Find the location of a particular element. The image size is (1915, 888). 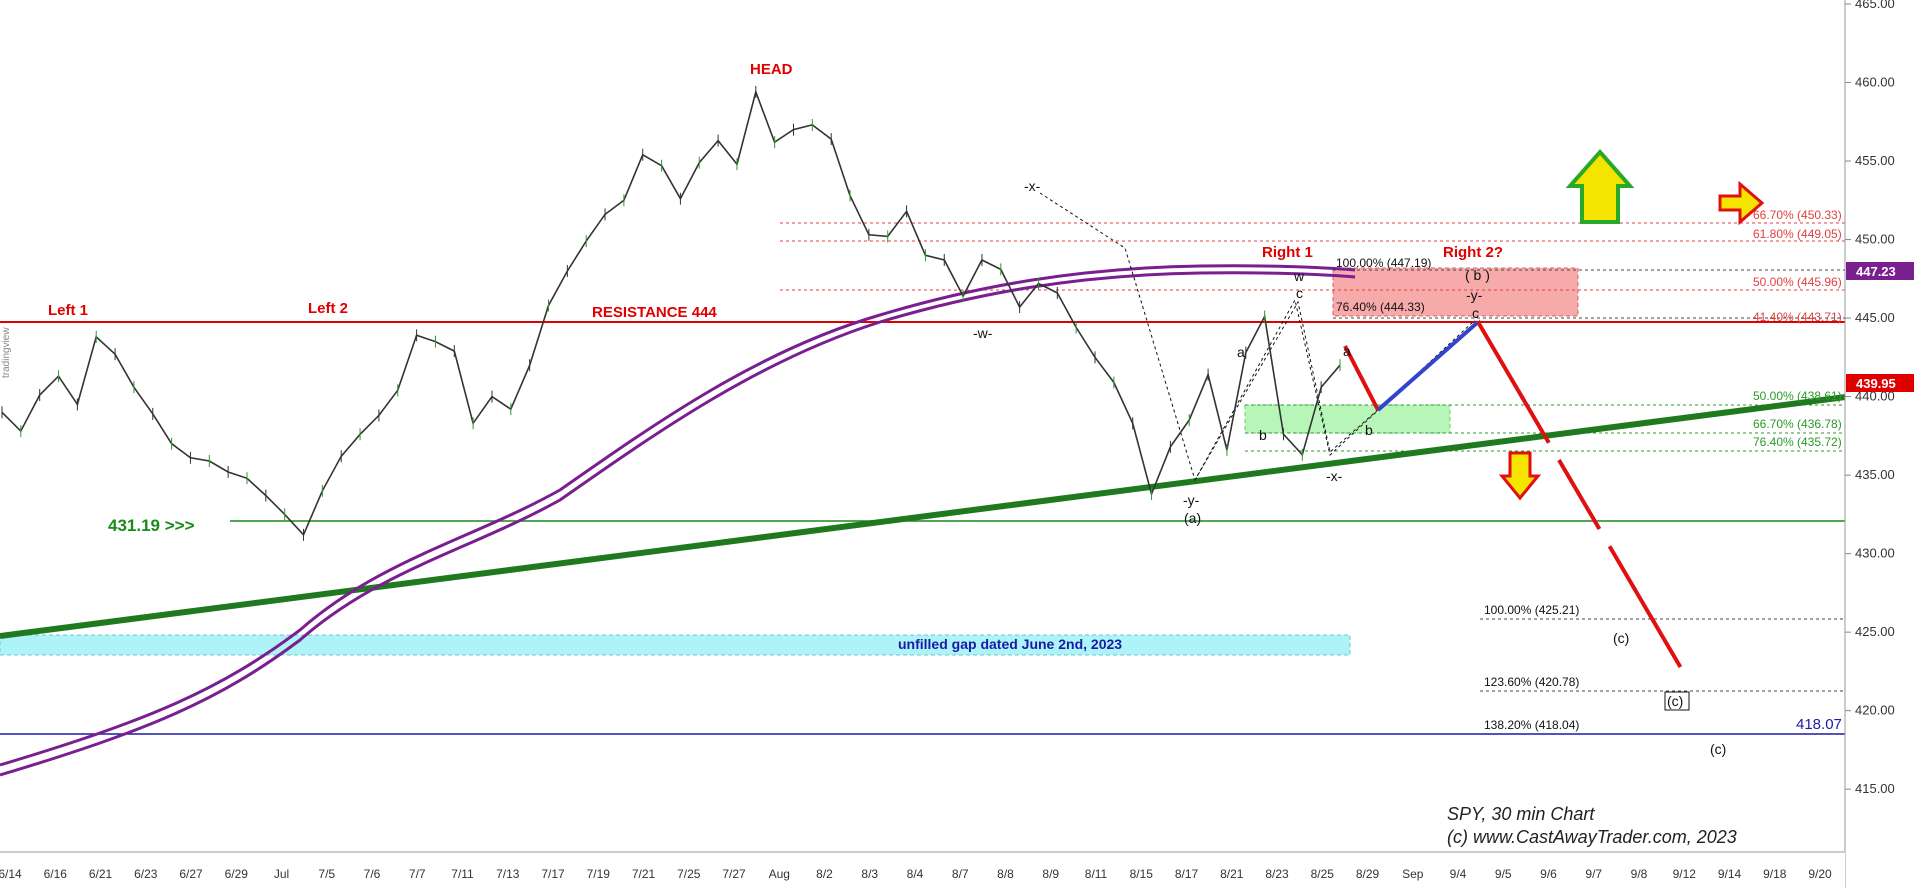

wave-connector-a is located at coordinates (1257, 337).